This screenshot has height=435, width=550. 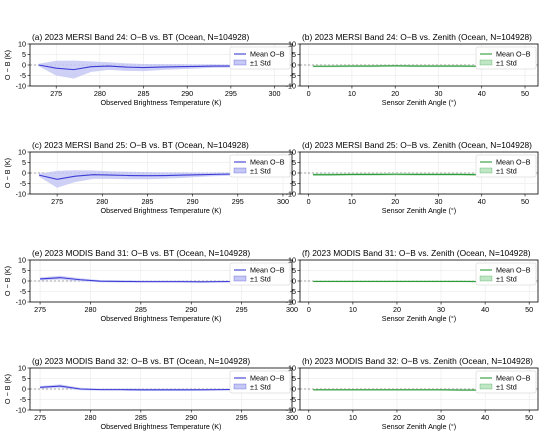 I want to click on x-tick-label: 10, so click(x=353, y=309).